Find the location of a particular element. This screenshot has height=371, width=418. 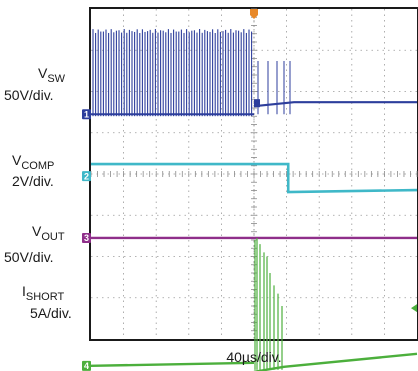

trigger-level-icon is located at coordinates (414, 308).